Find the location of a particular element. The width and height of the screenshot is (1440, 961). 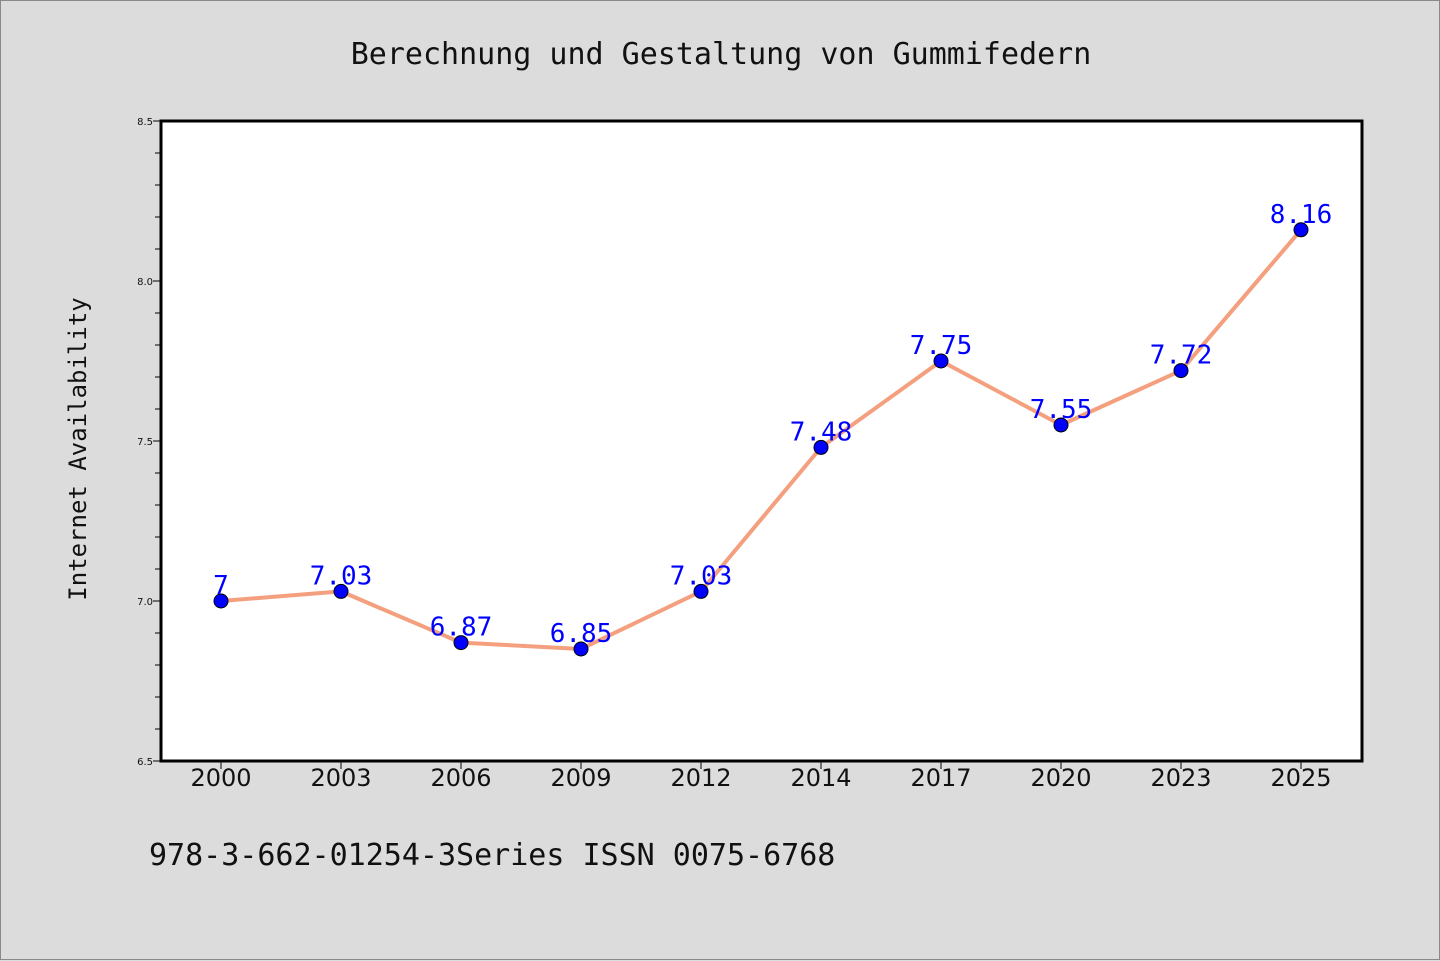

data-label: 7.55 is located at coordinates (1061, 410).